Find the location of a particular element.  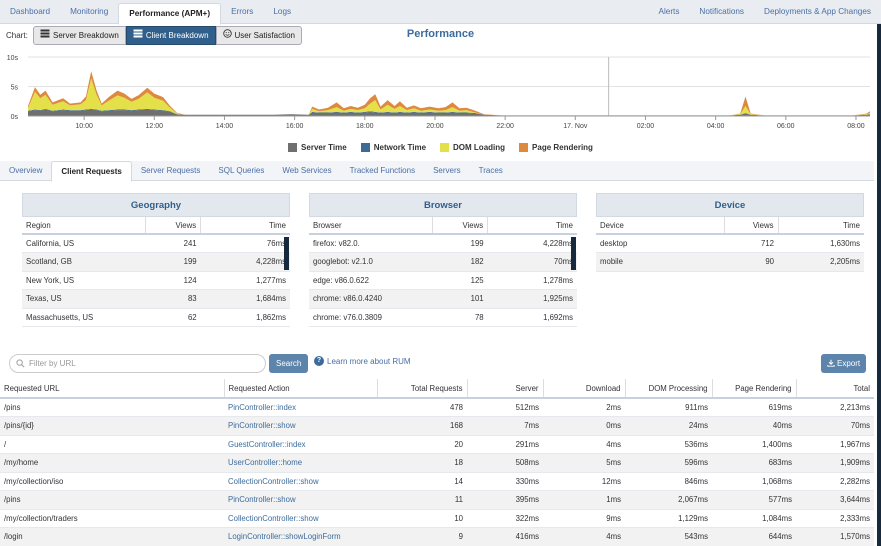

table-row: edge: v86.0.622 125 1,278ms is located at coordinates (443, 280).